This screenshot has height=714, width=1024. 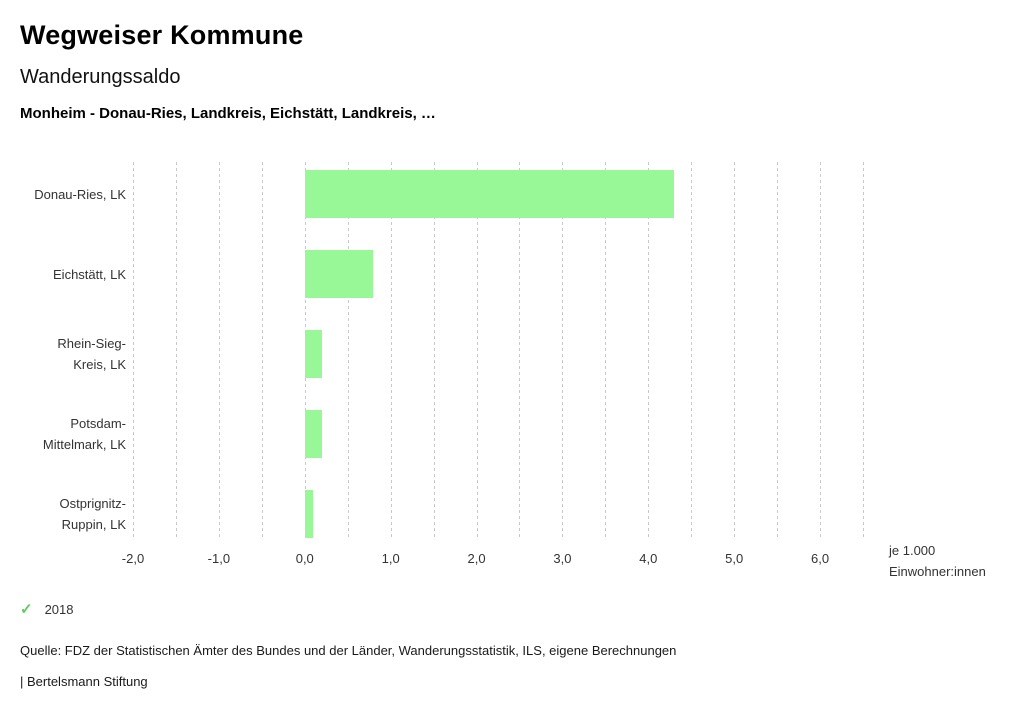 I want to click on x-tick-label: 5,0, so click(x=734, y=558).